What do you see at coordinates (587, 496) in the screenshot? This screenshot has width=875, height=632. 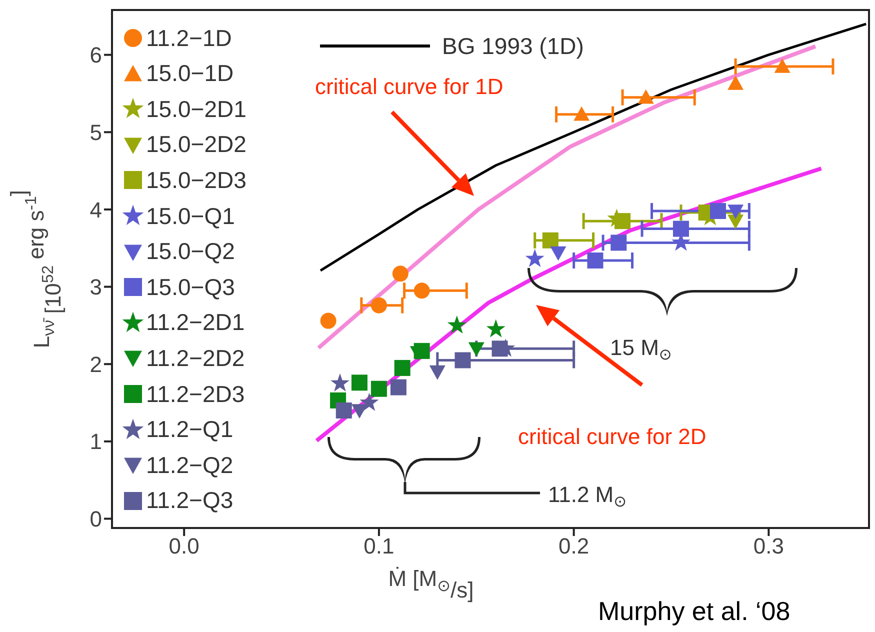 I see `annotation: 11.2 M$_{⊙}$` at bounding box center [587, 496].